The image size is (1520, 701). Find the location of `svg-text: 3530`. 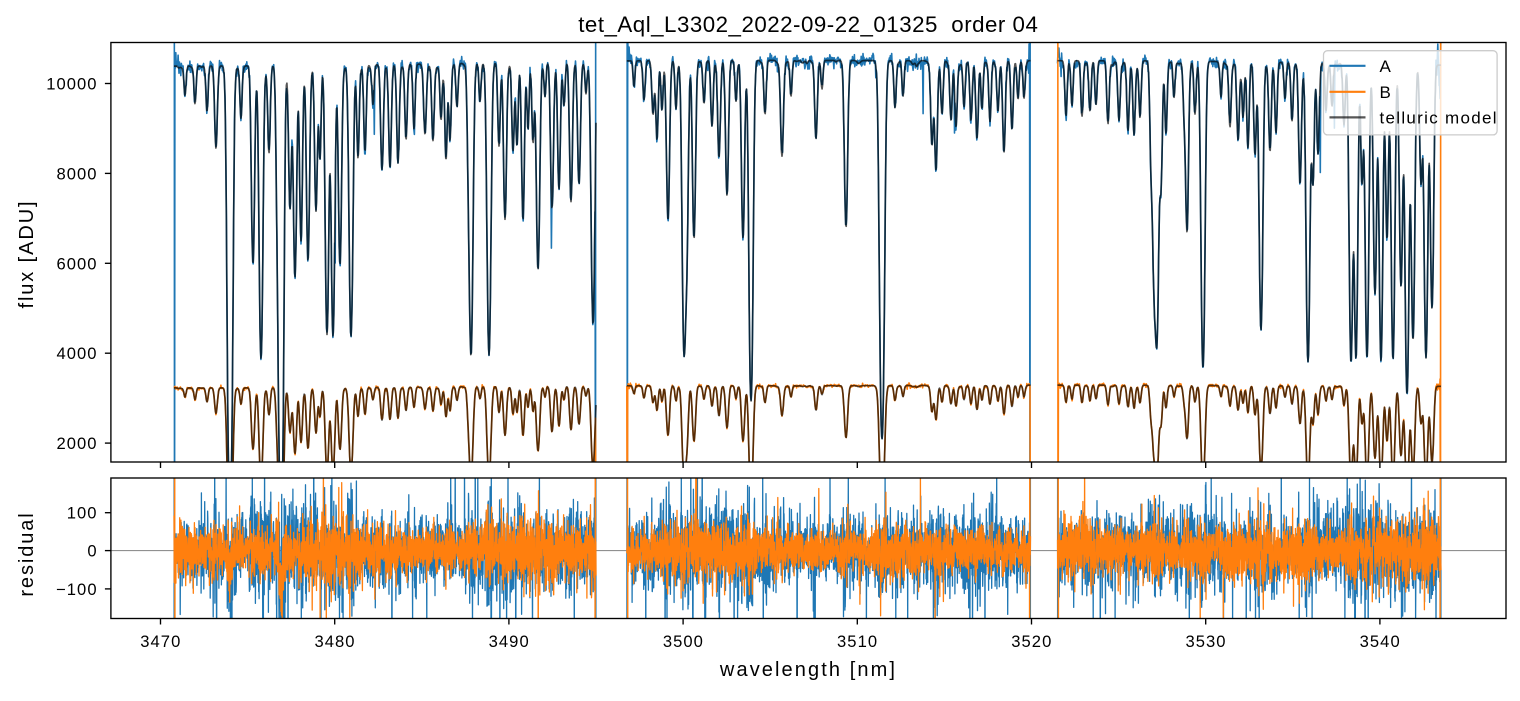

svg-text: 3530 is located at coordinates (1205, 641).